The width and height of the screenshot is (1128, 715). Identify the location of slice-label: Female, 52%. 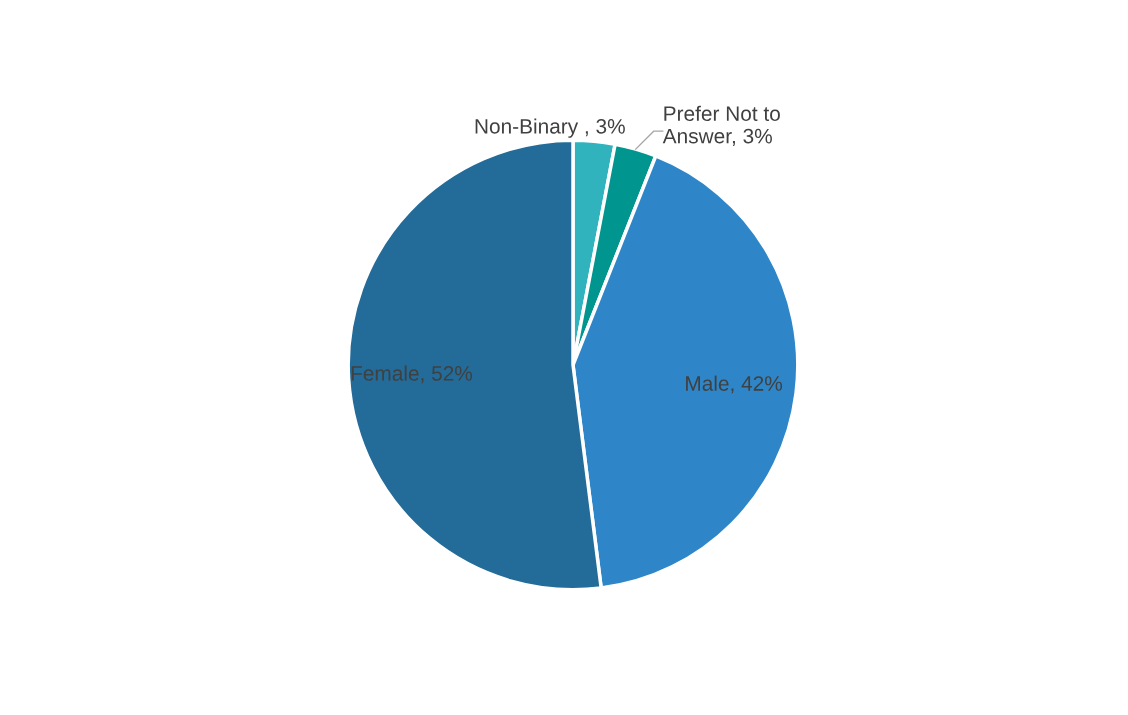
(412, 374).